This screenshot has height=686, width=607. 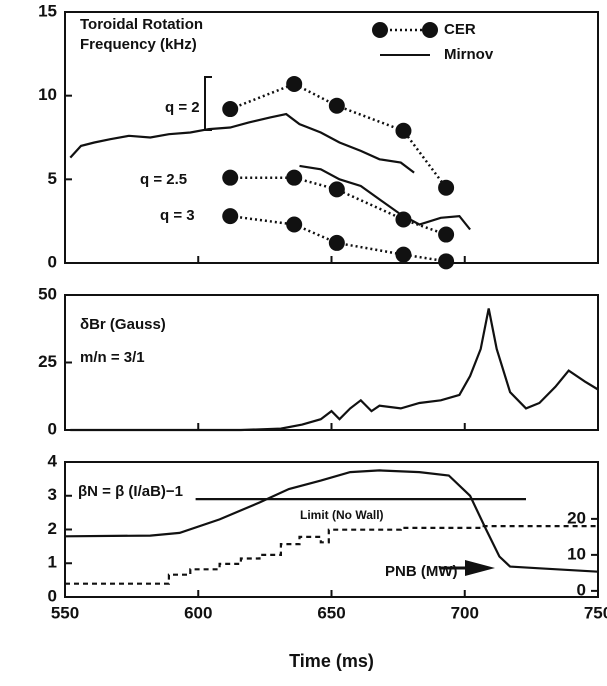 What do you see at coordinates (480, 568) in the screenshot?
I see `arrow-head` at bounding box center [480, 568].